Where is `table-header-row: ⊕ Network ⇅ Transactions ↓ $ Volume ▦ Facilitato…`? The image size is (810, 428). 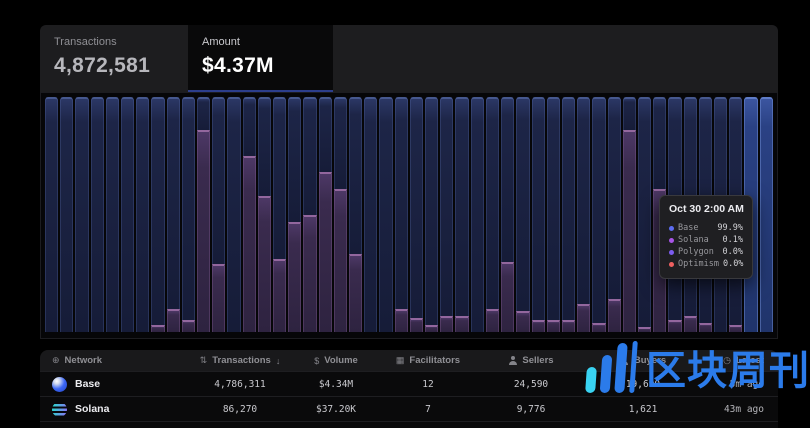
table-header-row: ⊕ Network ⇅ Transactions ↓ $ Volume ▦ Facilitato… is located at coordinates (409, 360).